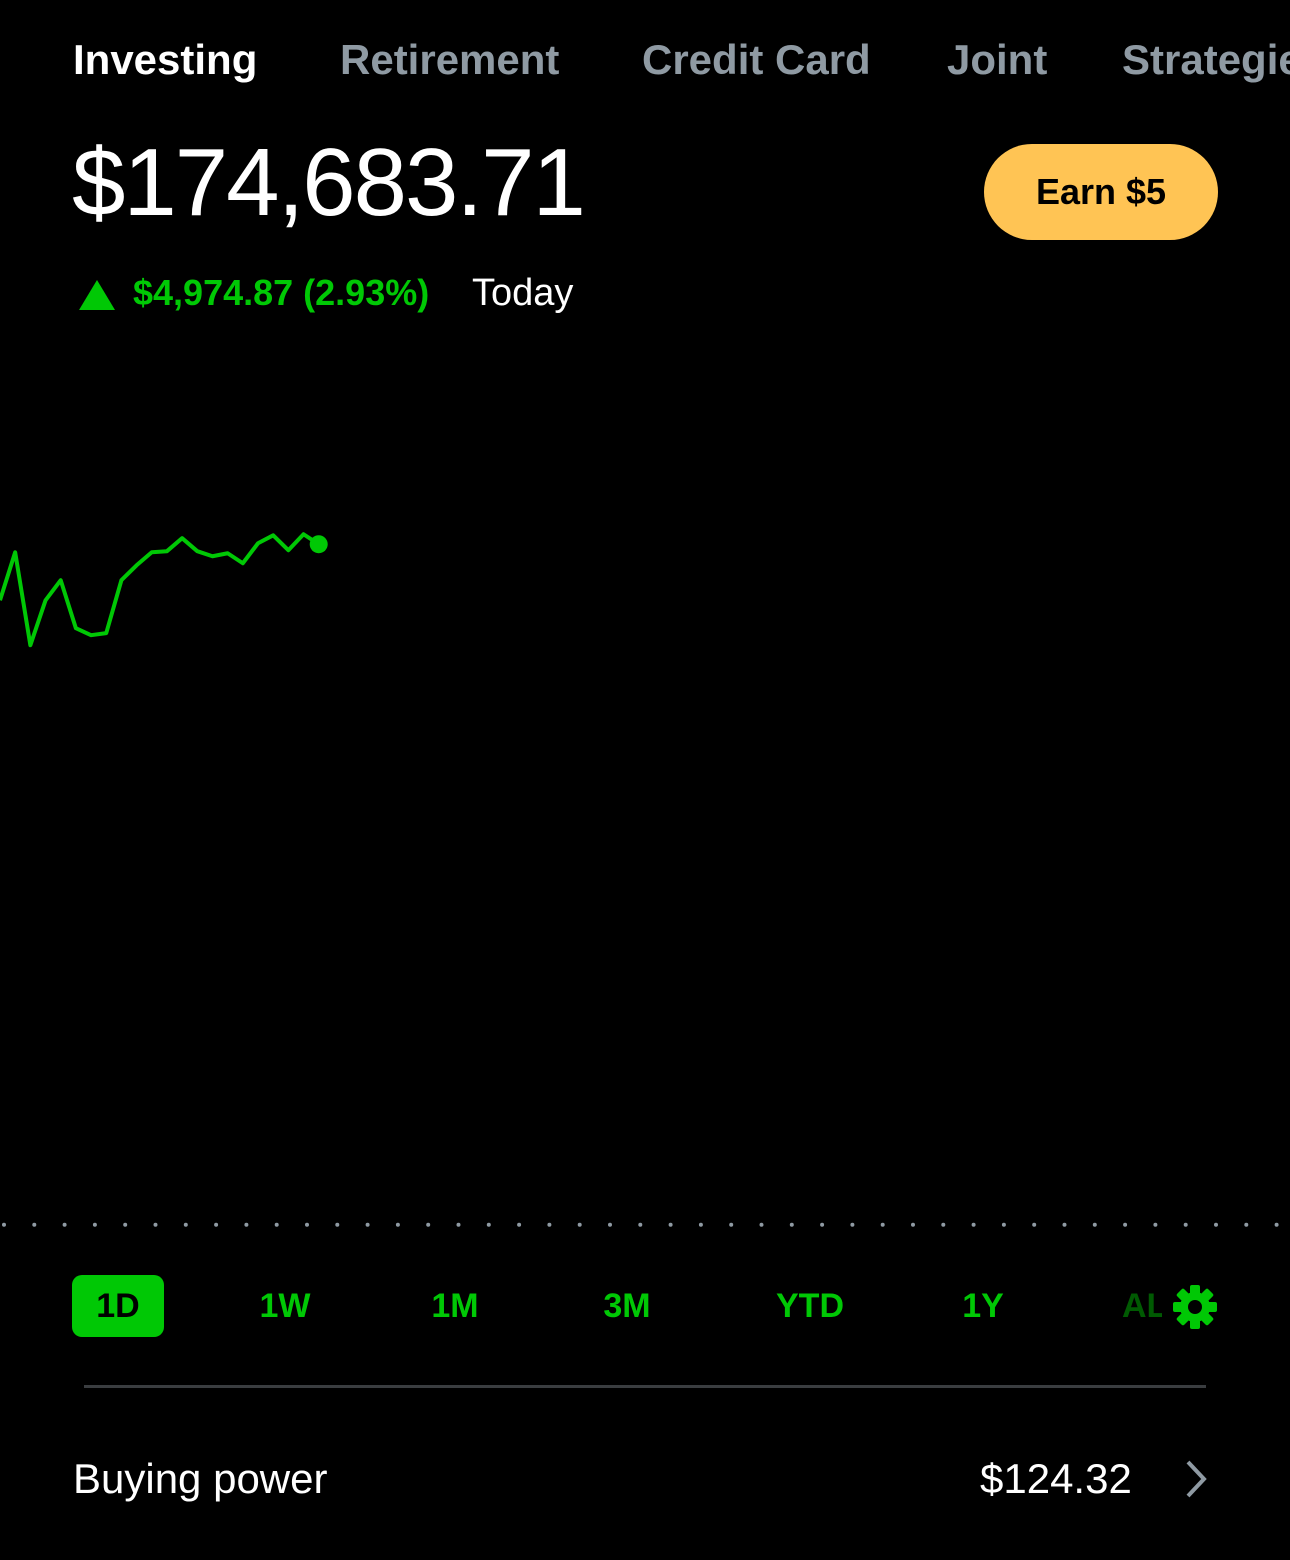 This screenshot has height=1560, width=1290. Describe the element at coordinates (1195, 1307) in the screenshot. I see `settings-icon` at that location.